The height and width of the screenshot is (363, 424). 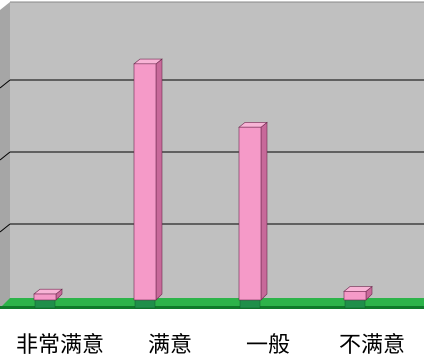 I want to click on category-labels: 非常满意 满意 一般 不满意, so click(x=210, y=345).